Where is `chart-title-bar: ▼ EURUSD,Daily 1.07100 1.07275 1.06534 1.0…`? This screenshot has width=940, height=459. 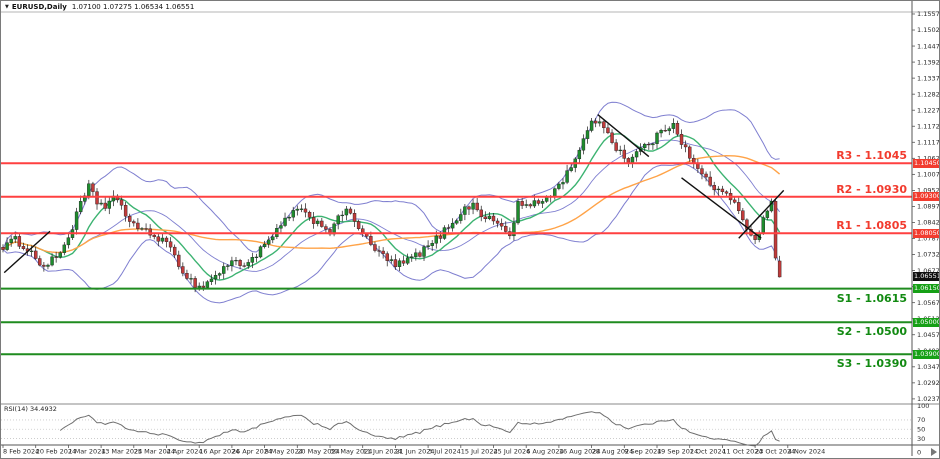
chart-title-bar: ▼ EURUSD,Daily 1.07100 1.07275 1.06534 1.0… is located at coordinates (99, 7).